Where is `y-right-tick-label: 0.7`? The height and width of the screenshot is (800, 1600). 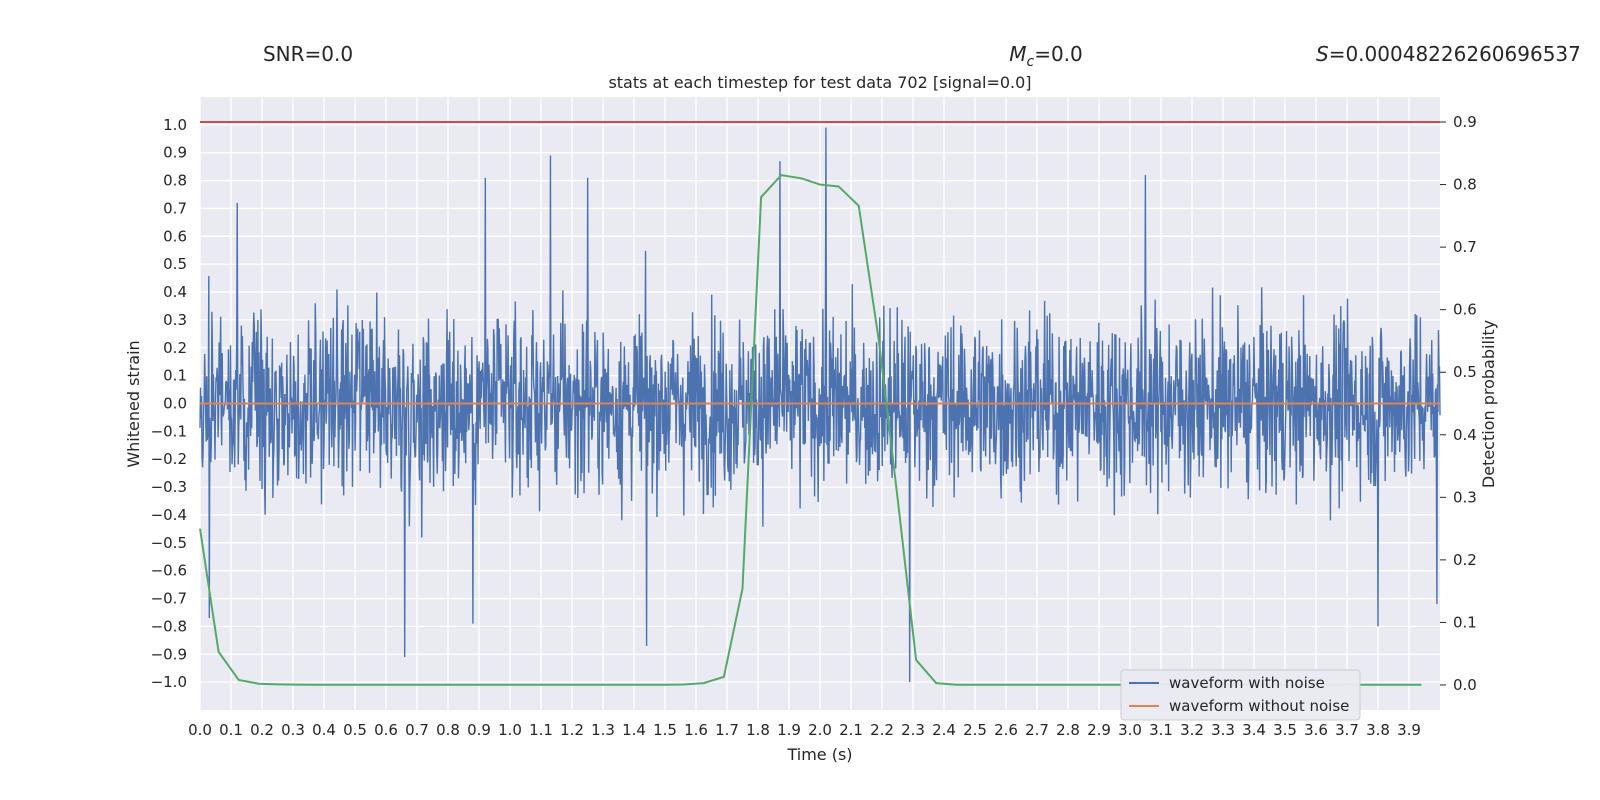
y-right-tick-label: 0.7 is located at coordinates (1465, 247).